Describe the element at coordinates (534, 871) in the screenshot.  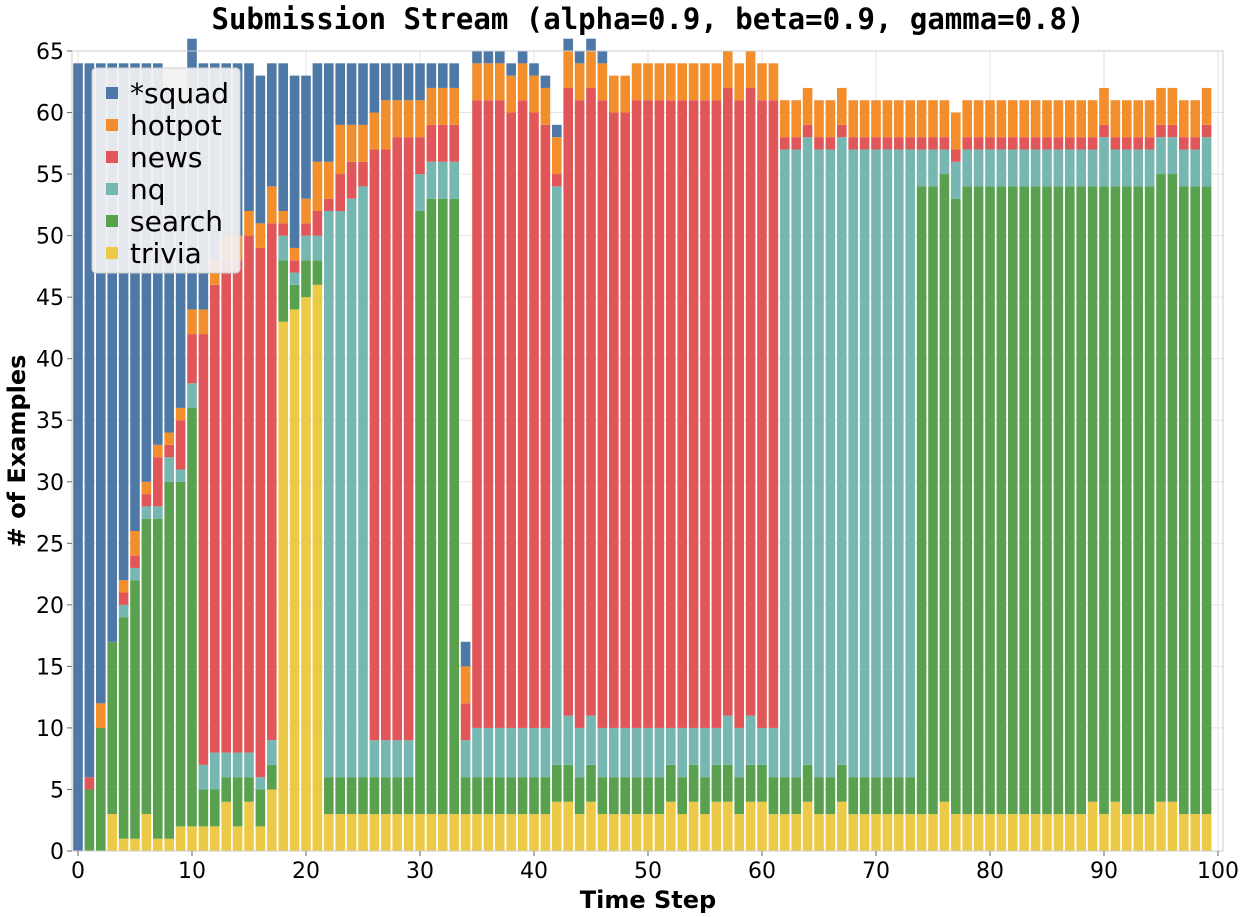
I see `x-tick-label: 40` at that location.